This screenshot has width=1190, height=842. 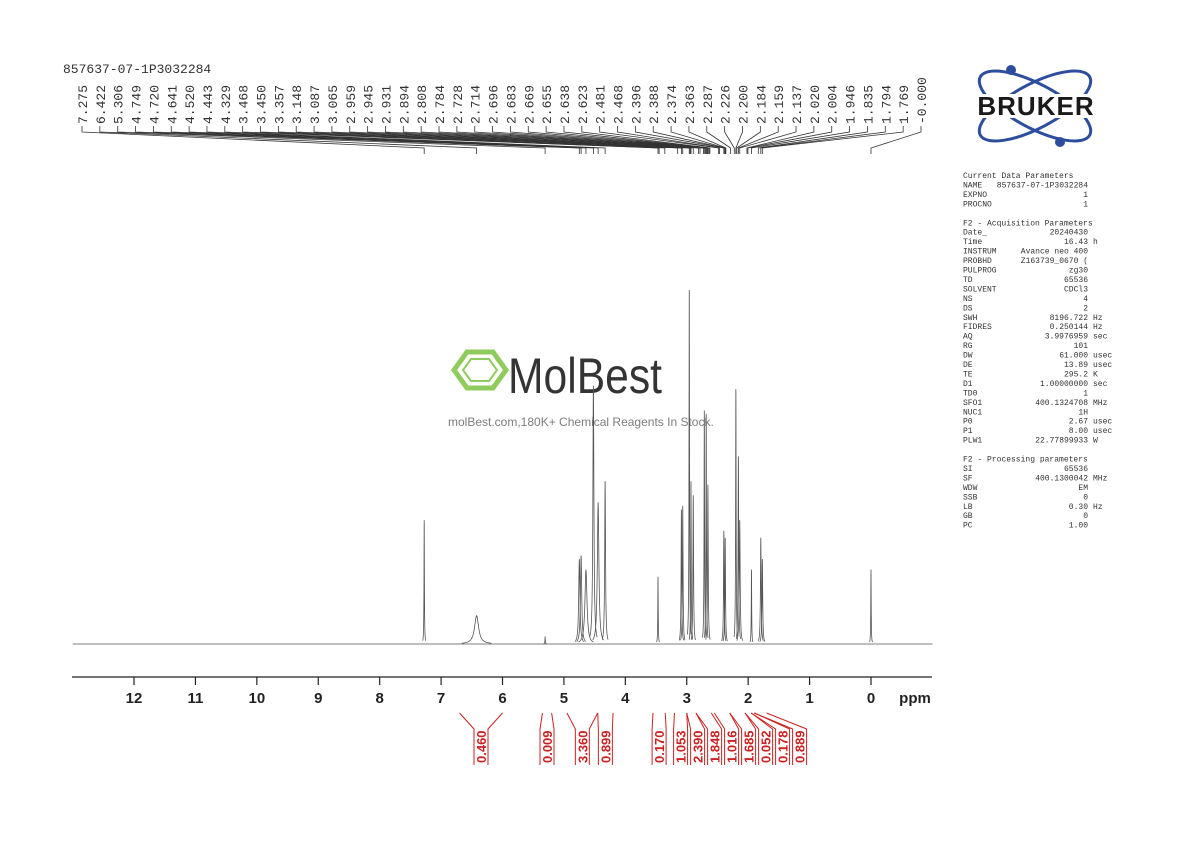 I want to click on peak-label: -0.000, so click(x=922, y=100).